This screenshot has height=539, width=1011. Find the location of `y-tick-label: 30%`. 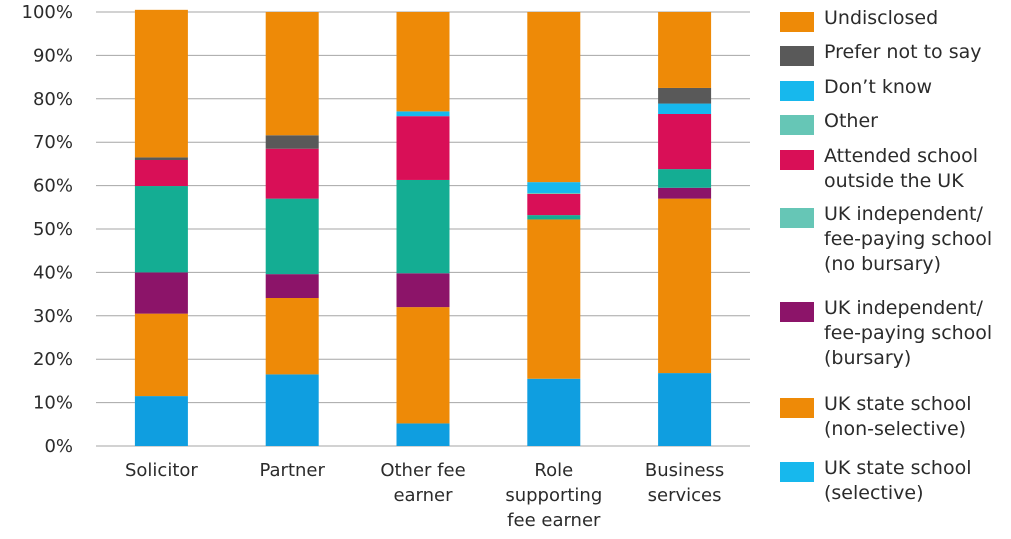

y-tick-label: 30% is located at coordinates (53, 316).